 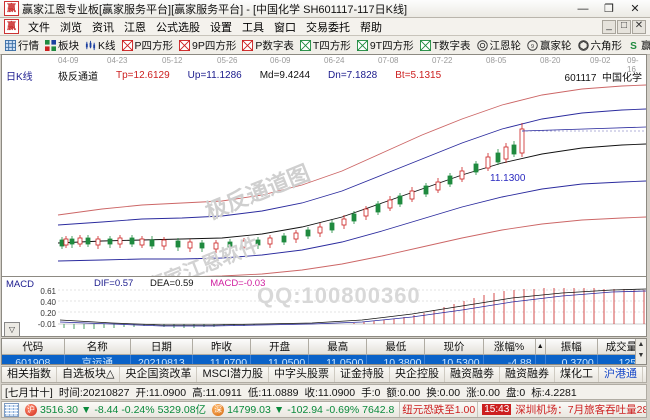 I want to click on toolbar-square-9p-label: 9P四方形, so click(x=214, y=45).